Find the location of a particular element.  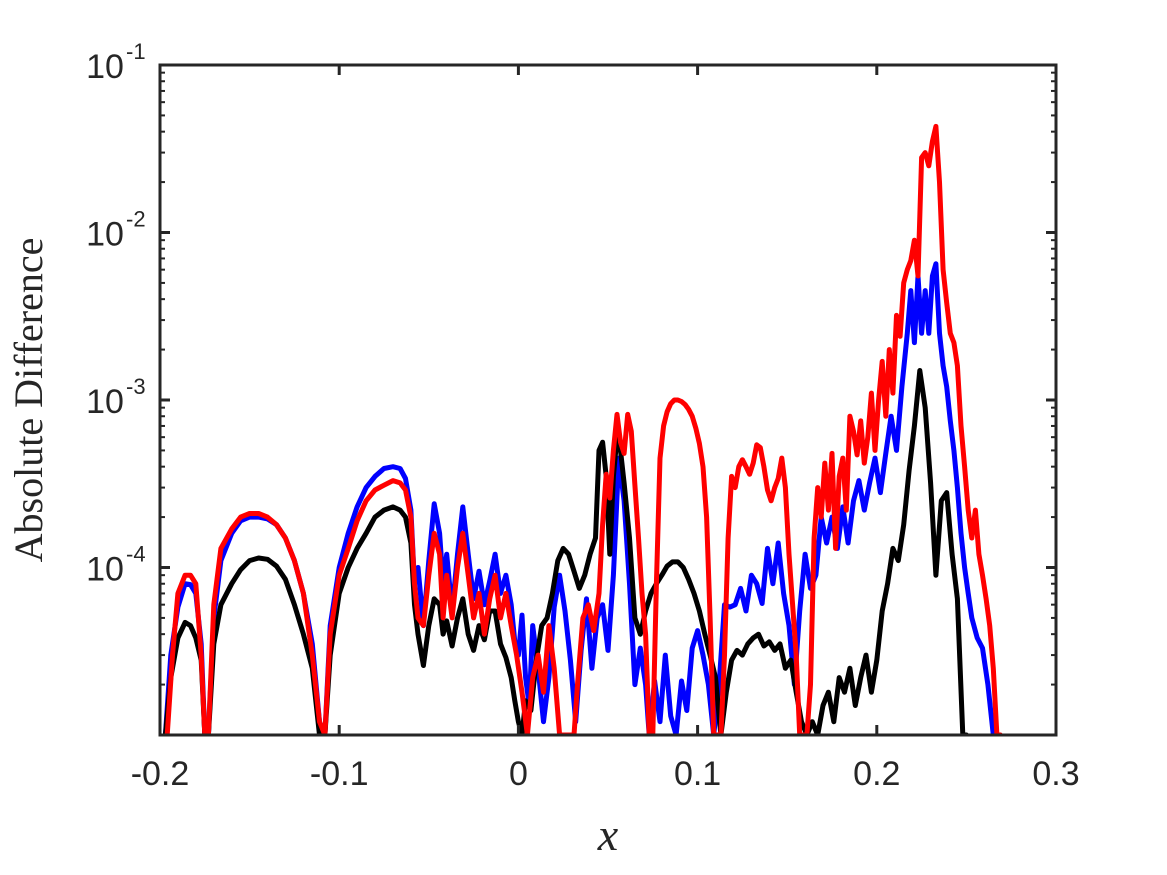

y-tick-label-exponent: -2 is located at coordinates (136, 219).